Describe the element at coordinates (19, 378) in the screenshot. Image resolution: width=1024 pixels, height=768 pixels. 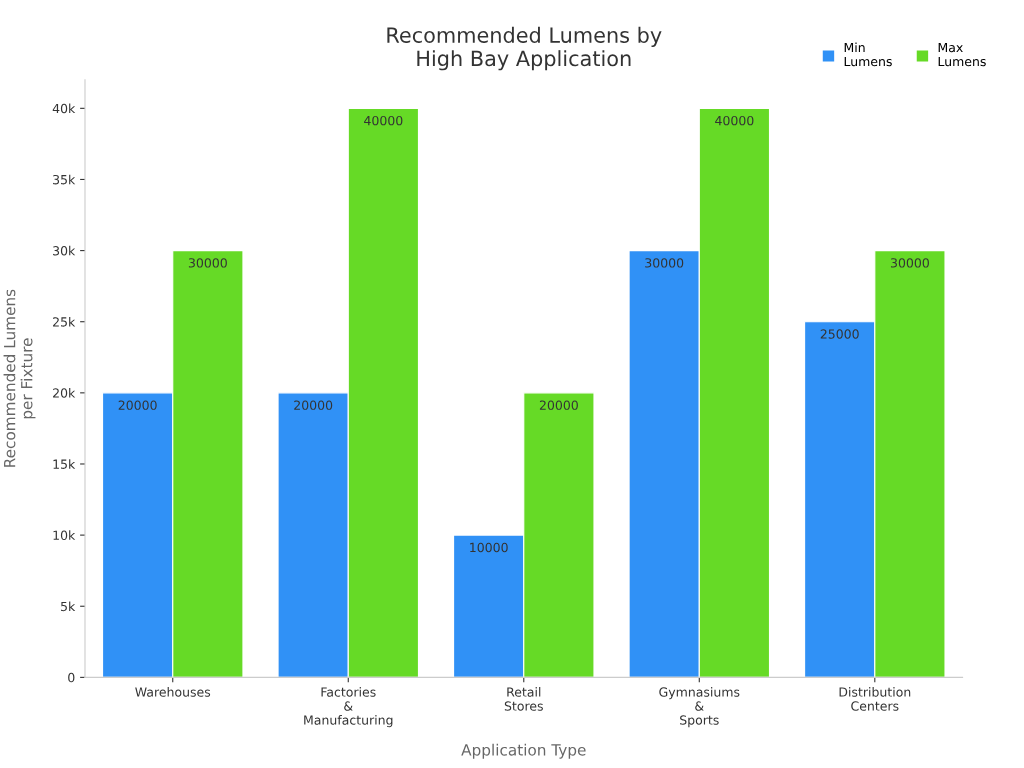
I see `y-axis-title: Recommended Lumens per Fixture` at that location.